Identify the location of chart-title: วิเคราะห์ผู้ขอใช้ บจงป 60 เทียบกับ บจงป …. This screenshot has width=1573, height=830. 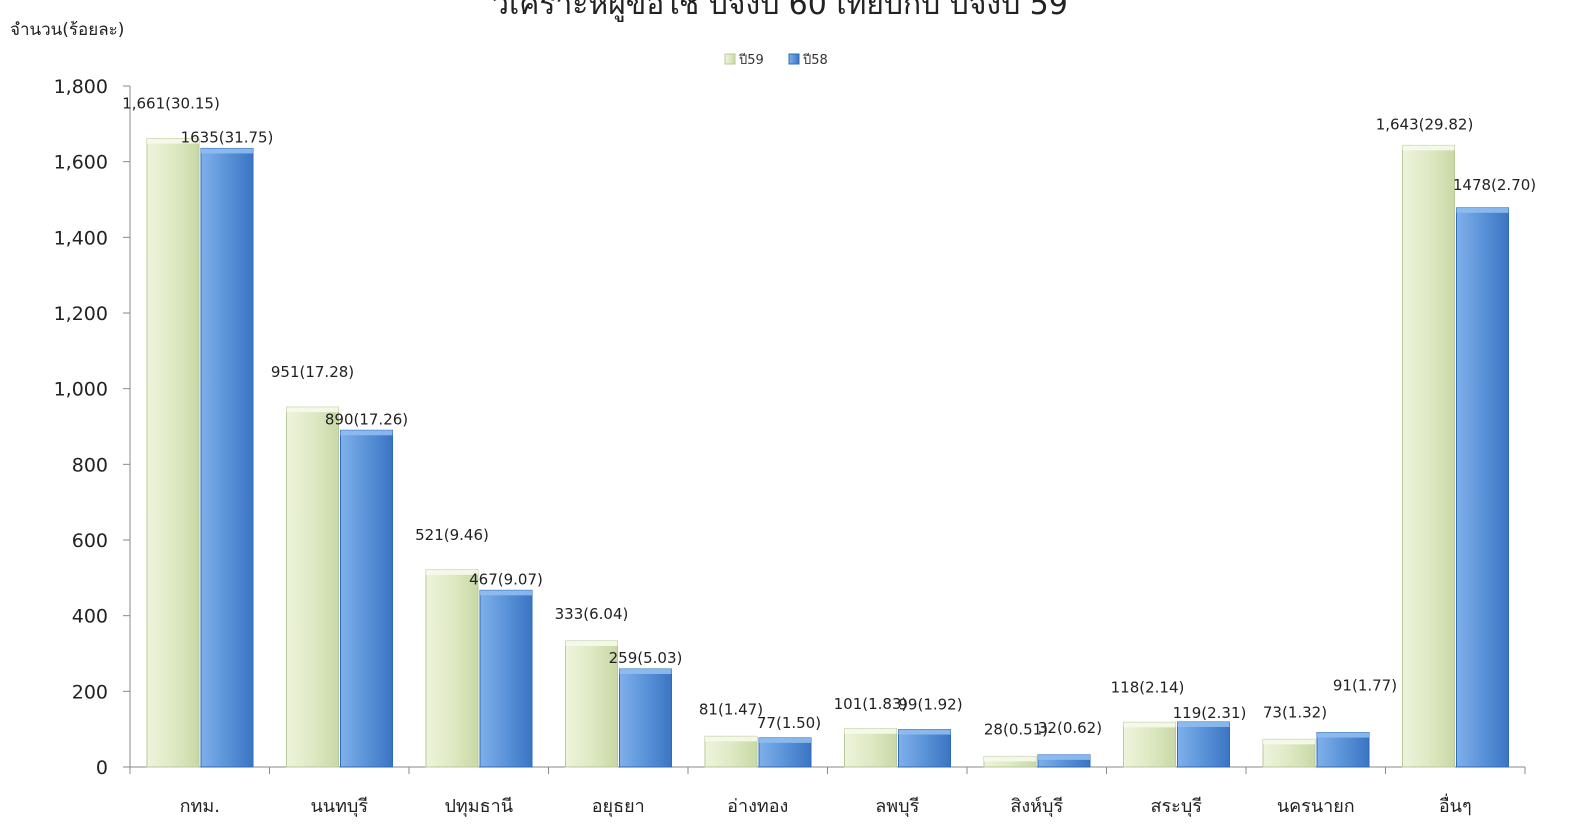
(780, 11).